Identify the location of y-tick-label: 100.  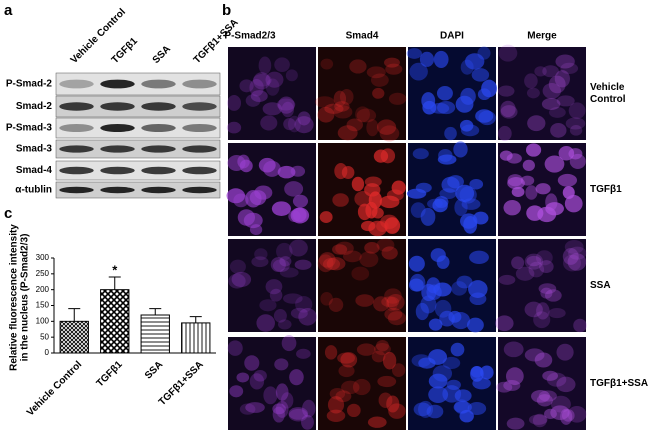
(43, 320).